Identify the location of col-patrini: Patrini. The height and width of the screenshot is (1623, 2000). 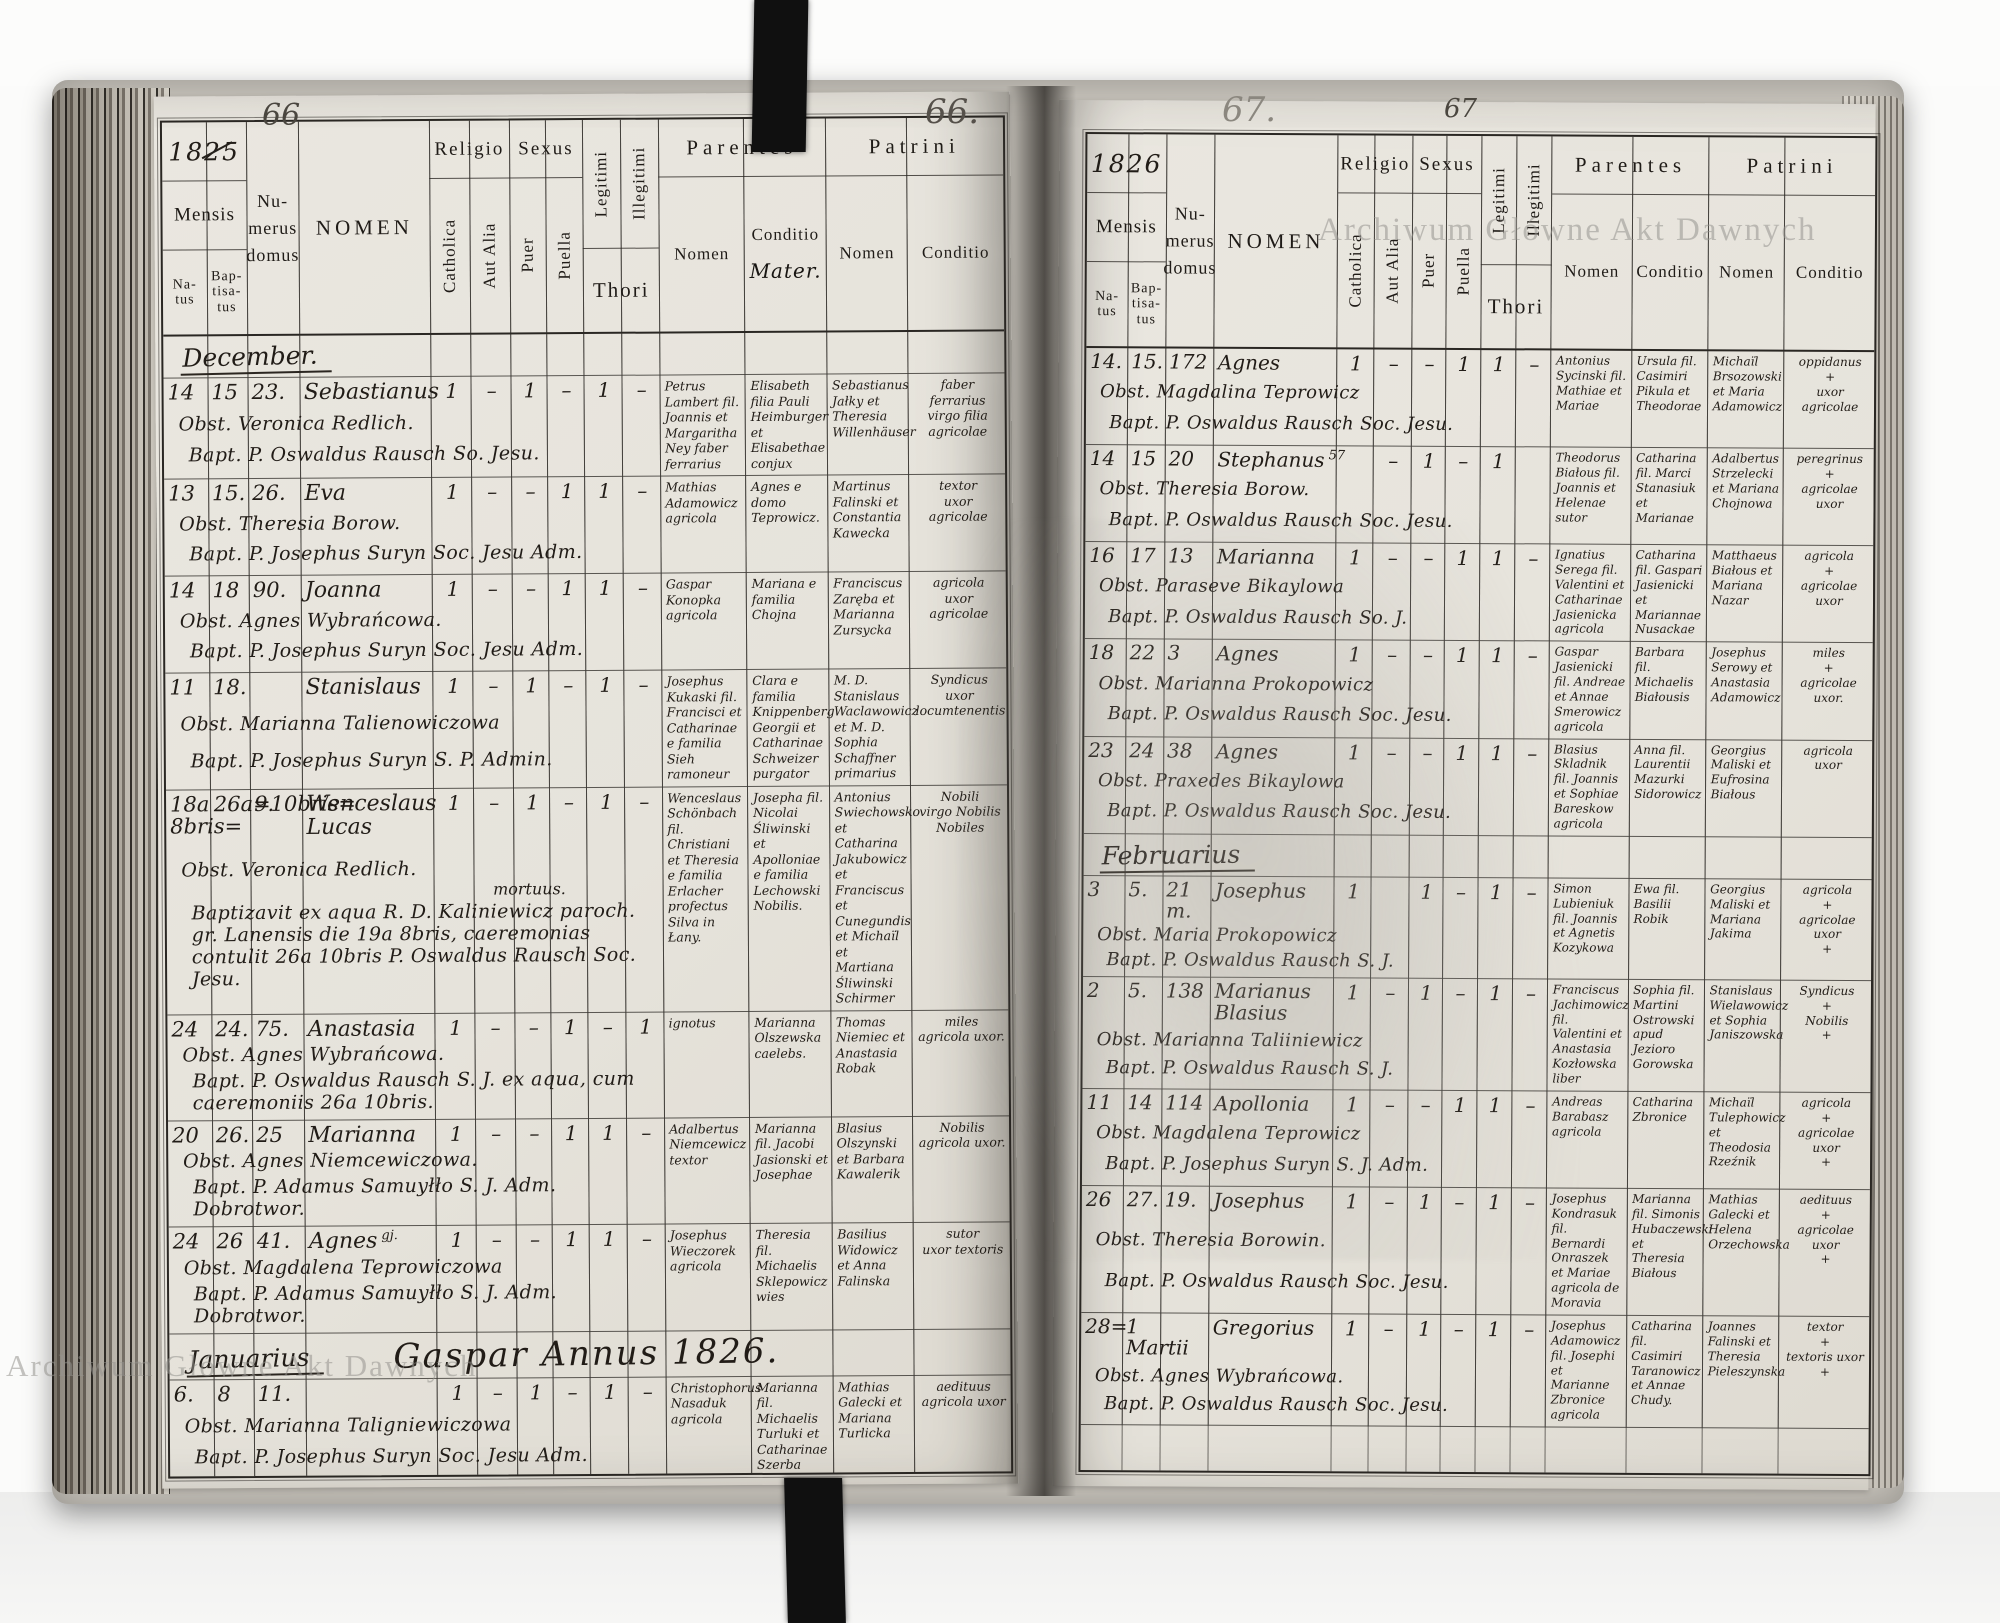
(1792, 167).